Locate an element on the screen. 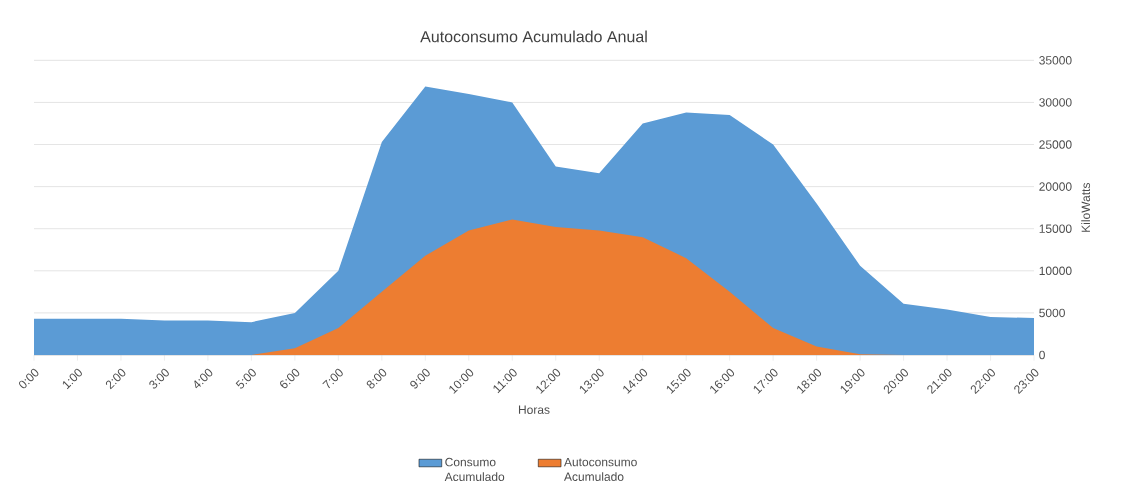  y-tick-label: 20000 is located at coordinates (1055, 186).